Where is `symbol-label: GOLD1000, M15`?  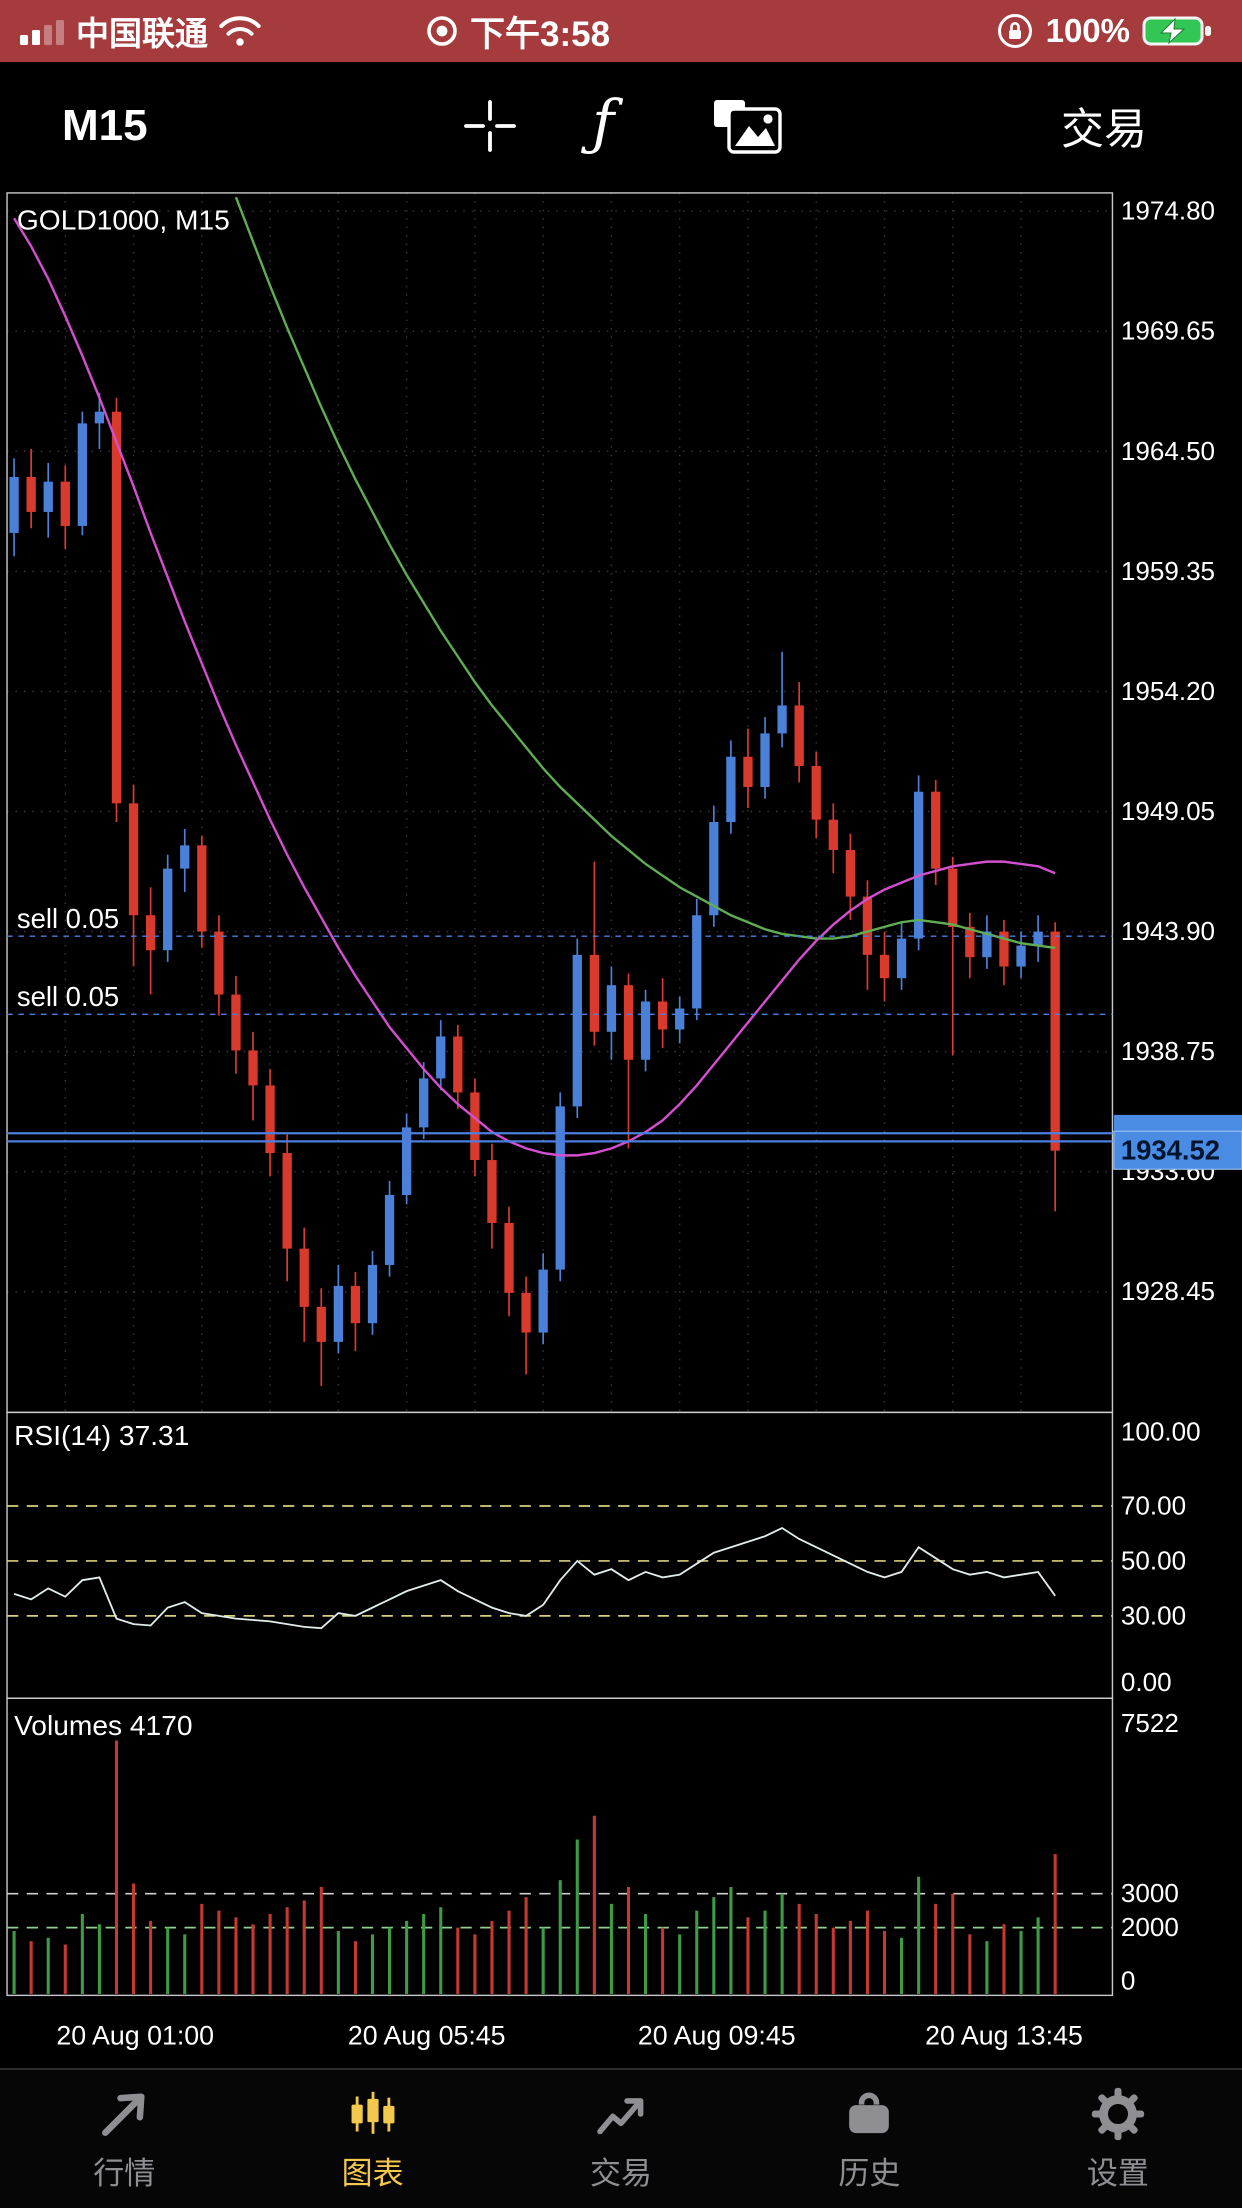 symbol-label: GOLD1000, M15 is located at coordinates (123, 220).